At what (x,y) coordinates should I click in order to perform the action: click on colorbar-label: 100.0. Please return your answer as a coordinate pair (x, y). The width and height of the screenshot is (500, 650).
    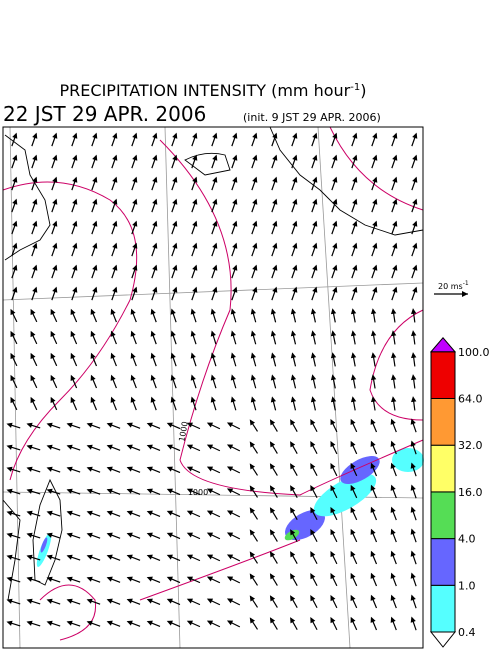
    Looking at the image, I should click on (474, 352).